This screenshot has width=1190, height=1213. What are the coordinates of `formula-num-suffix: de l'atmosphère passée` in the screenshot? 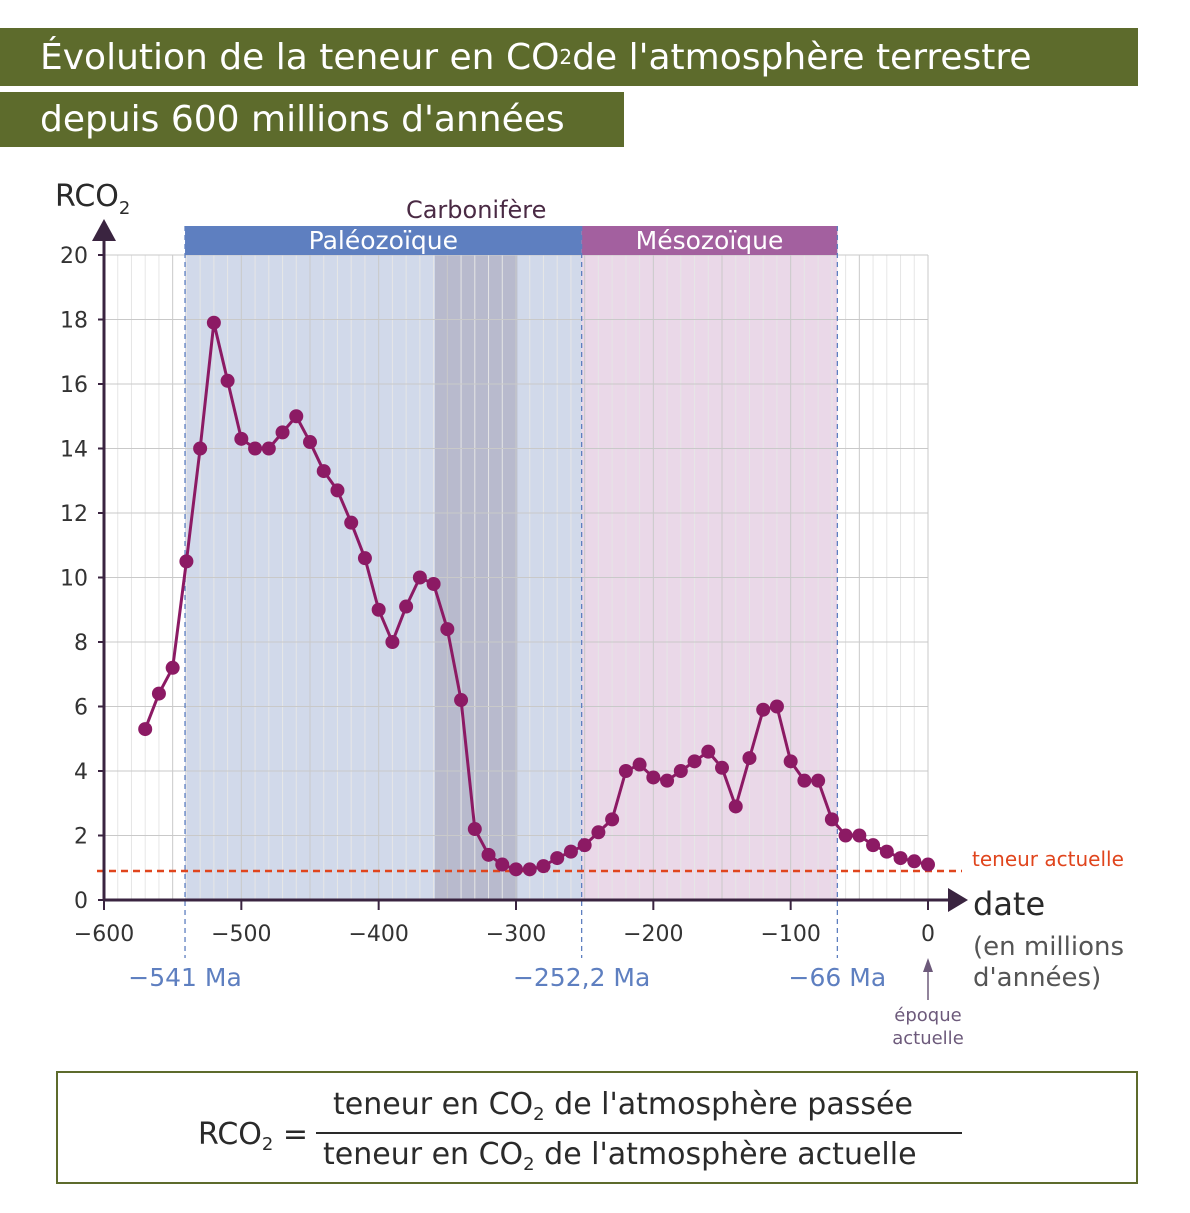 It's located at (728, 1104).